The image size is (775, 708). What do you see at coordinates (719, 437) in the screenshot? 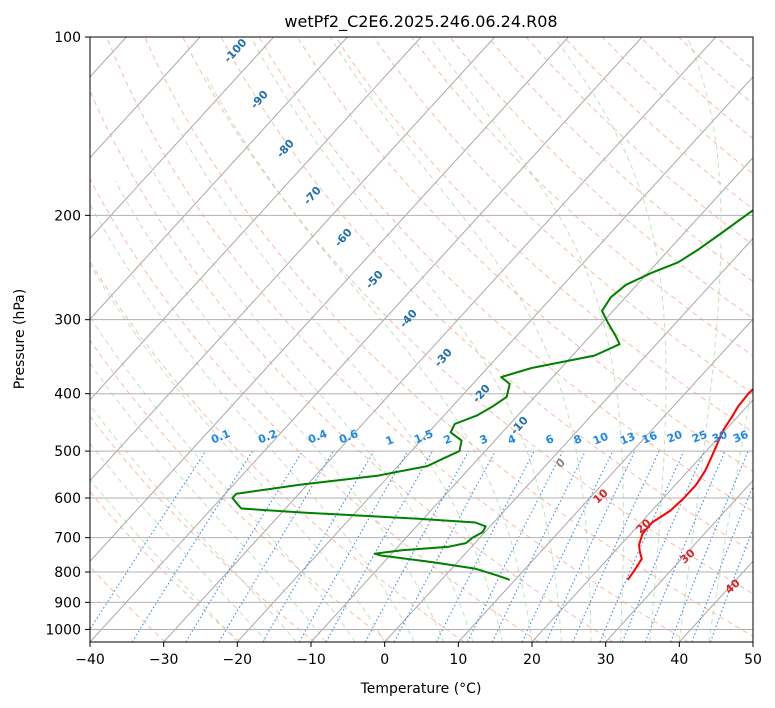
I see `mixing-ratio-label: 30` at bounding box center [719, 437].